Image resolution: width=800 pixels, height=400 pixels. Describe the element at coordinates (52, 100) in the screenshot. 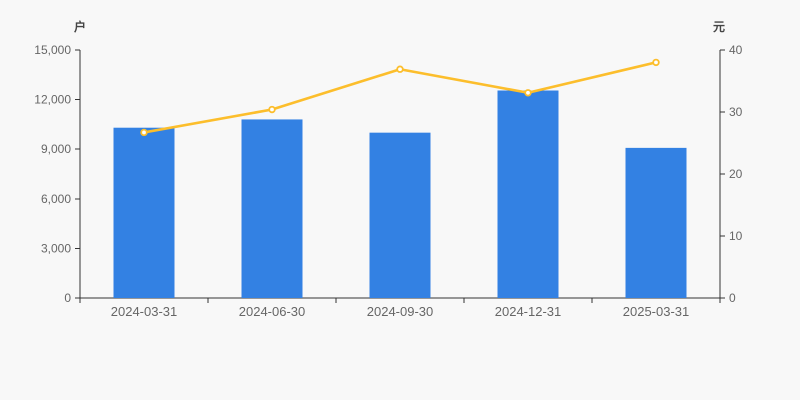

I see `left-axis-tick-label: 12,000` at that location.